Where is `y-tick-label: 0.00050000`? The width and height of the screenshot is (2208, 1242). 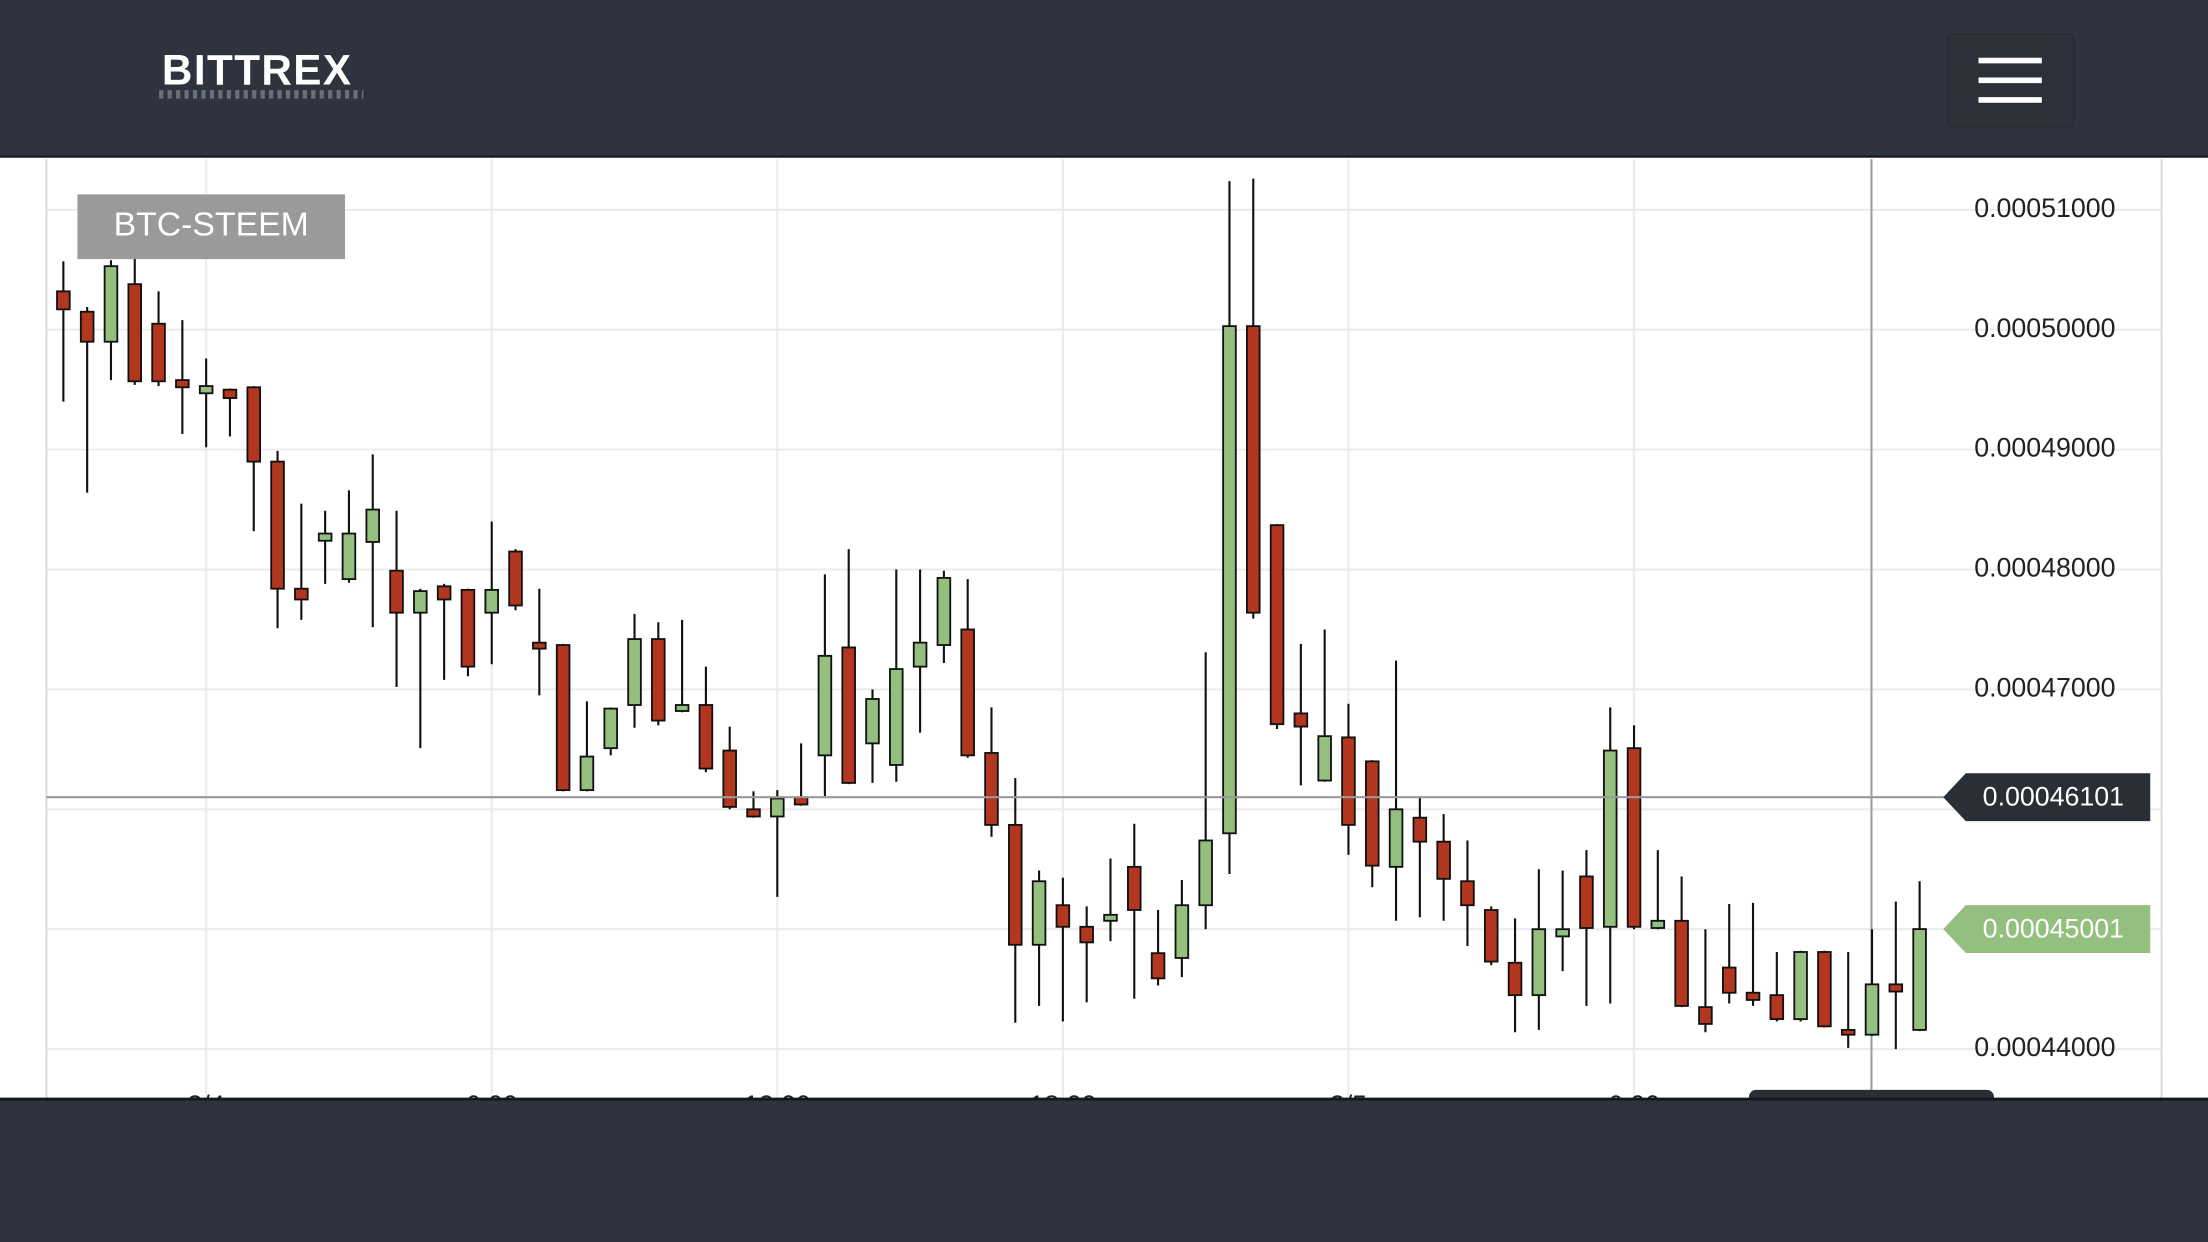
y-tick-label: 0.00050000 is located at coordinates (2044, 328).